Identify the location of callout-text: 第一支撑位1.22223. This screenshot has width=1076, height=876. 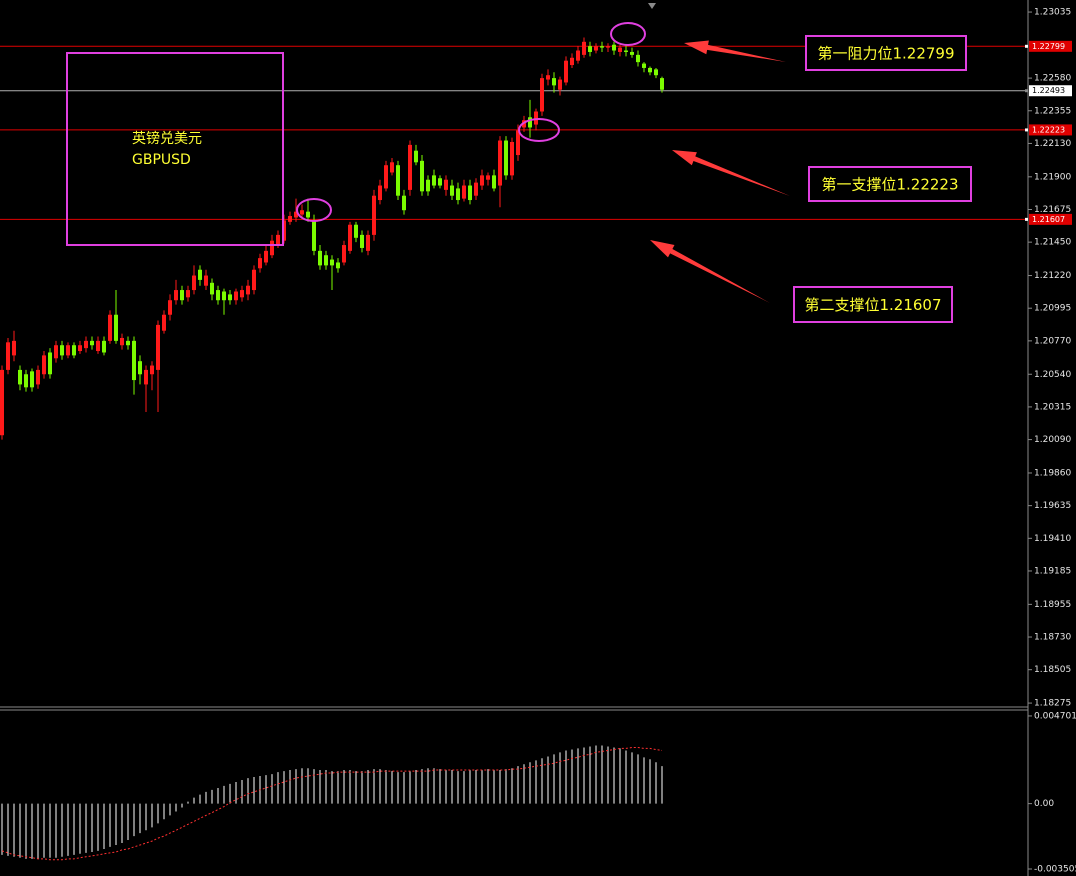
(889, 185).